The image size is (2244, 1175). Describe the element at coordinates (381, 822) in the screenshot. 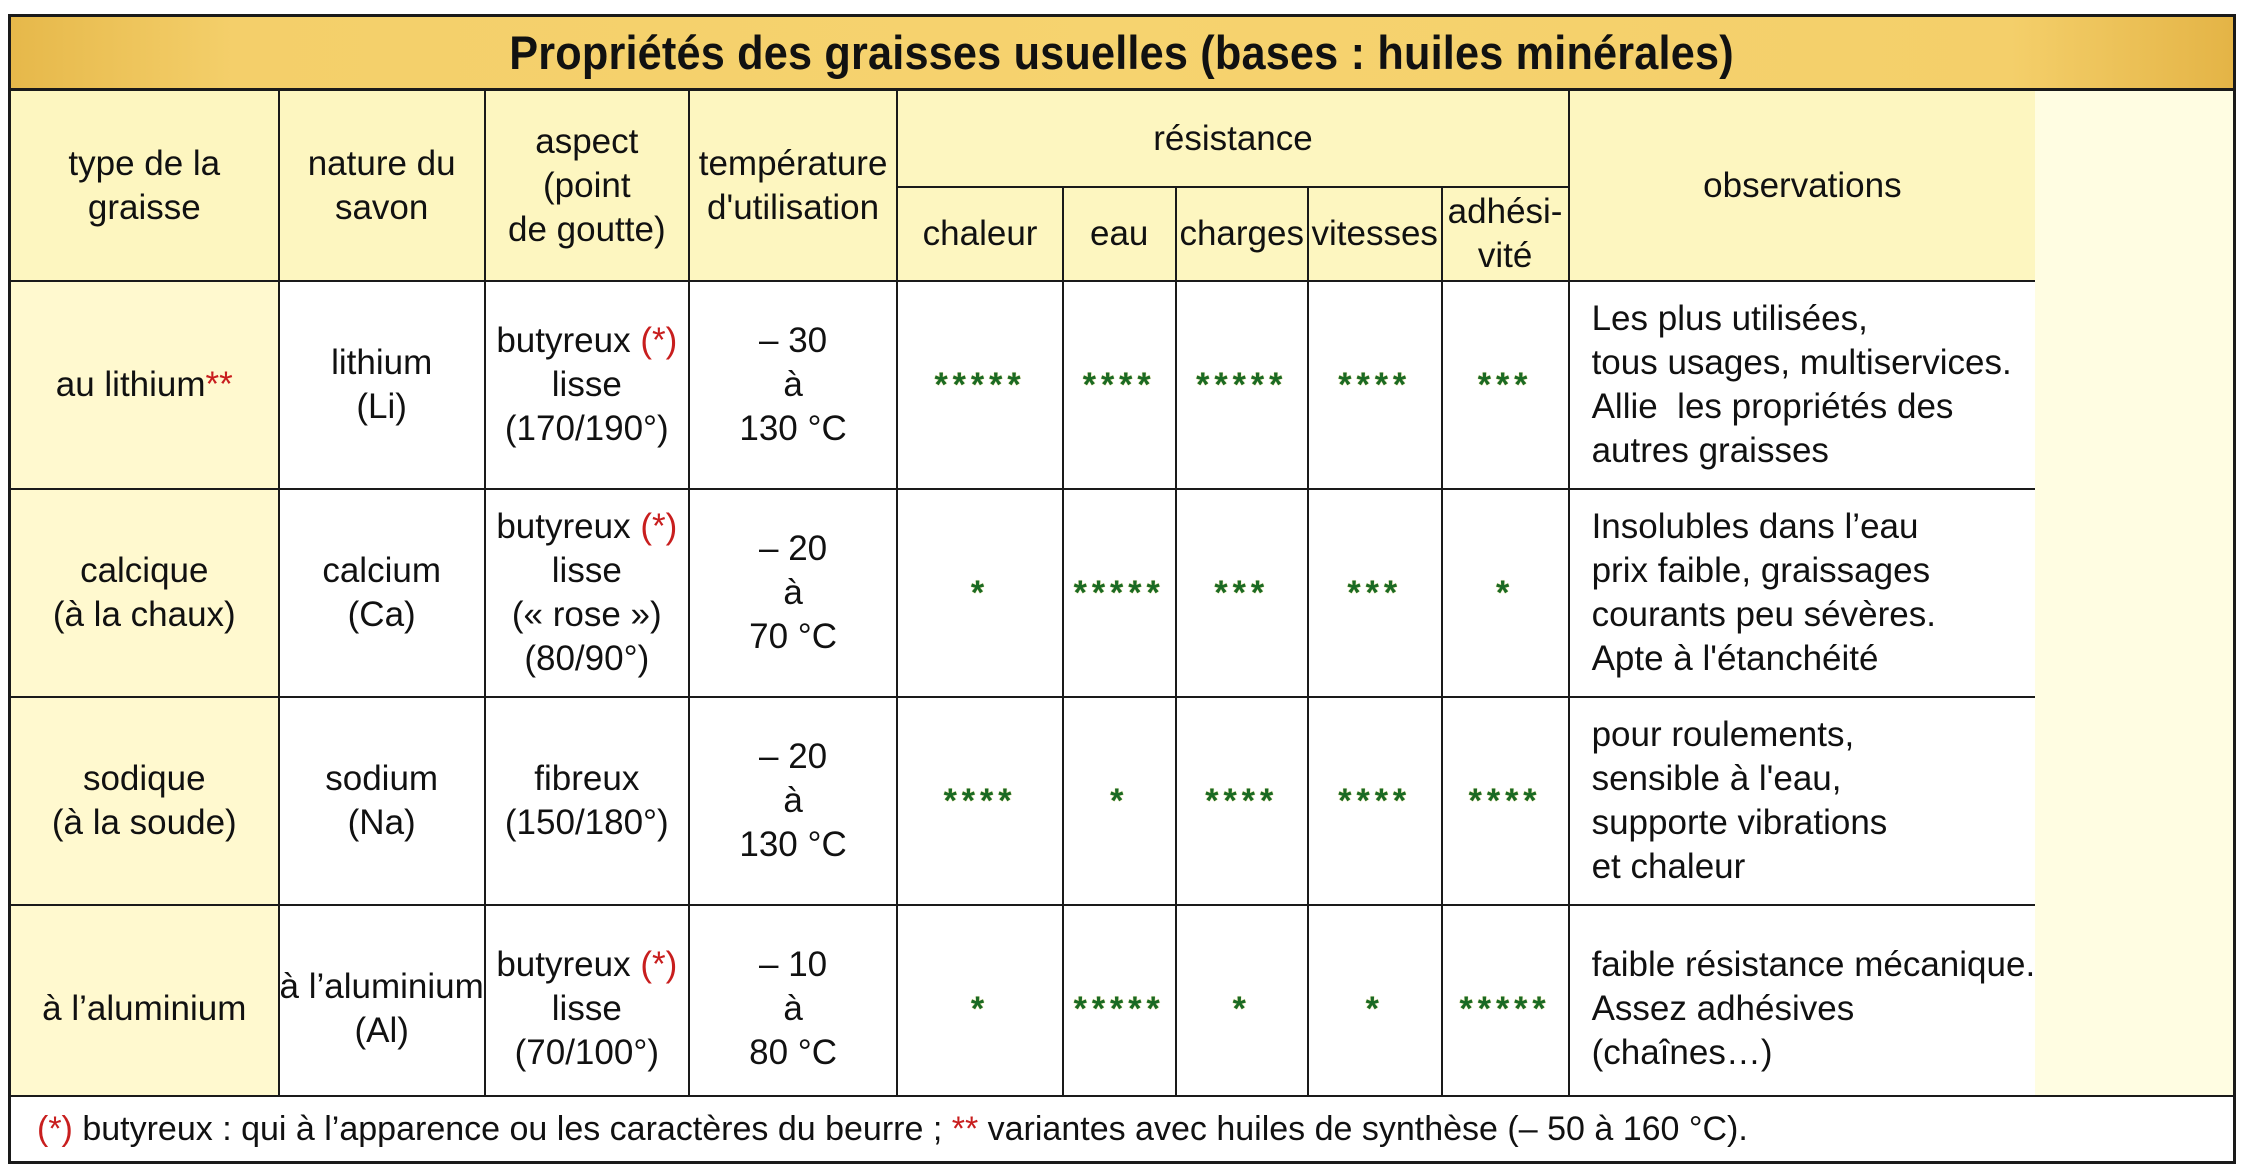

I see `soap-nature-line: (Na)` at that location.